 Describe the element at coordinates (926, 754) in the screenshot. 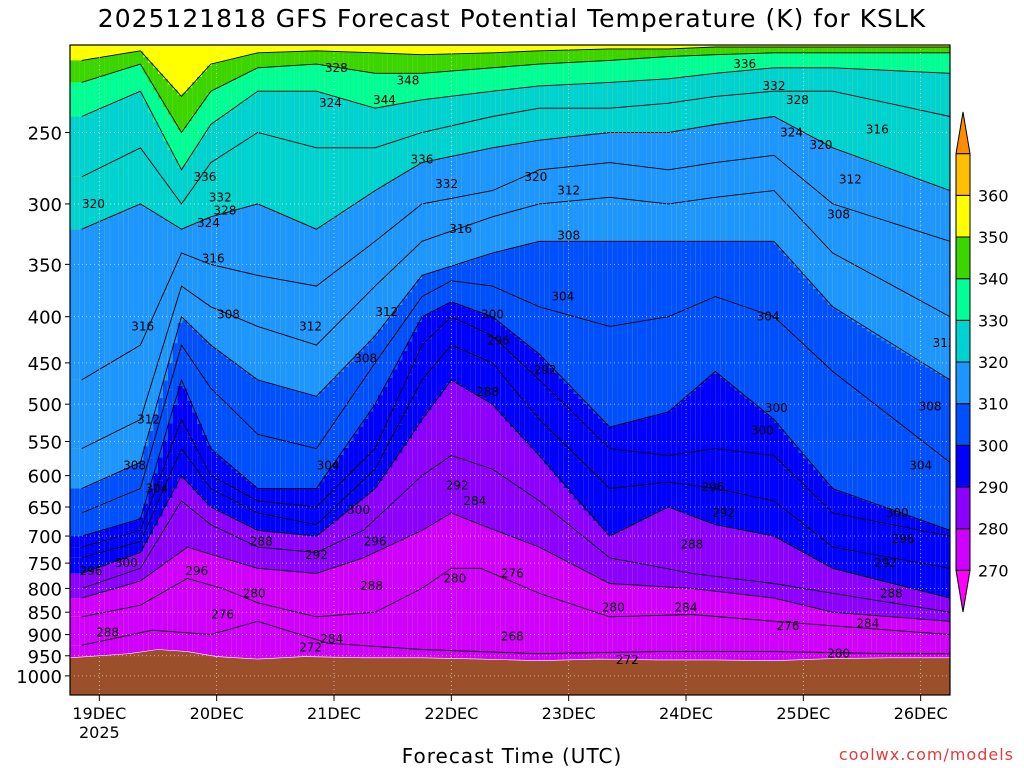

I see `credit-link: coolwx.com/models` at that location.